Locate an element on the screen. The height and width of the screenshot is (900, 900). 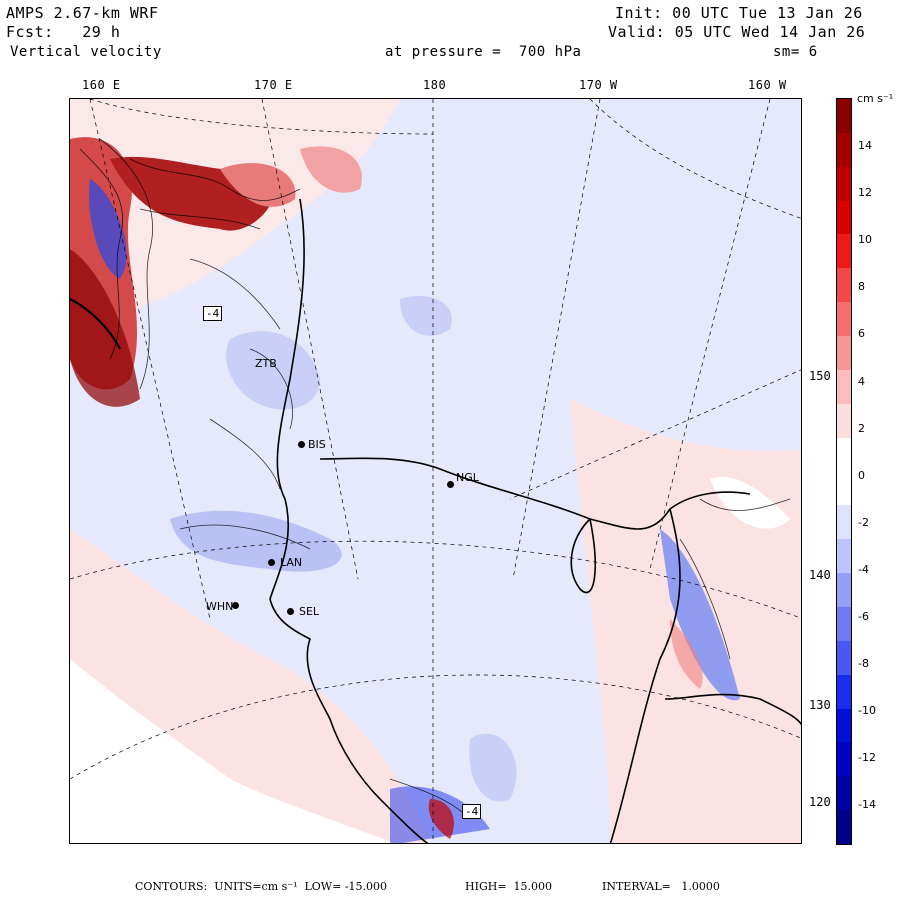
valid-time: Valid: 05 UTC Wed 14 Jan 26 is located at coordinates (737, 32).